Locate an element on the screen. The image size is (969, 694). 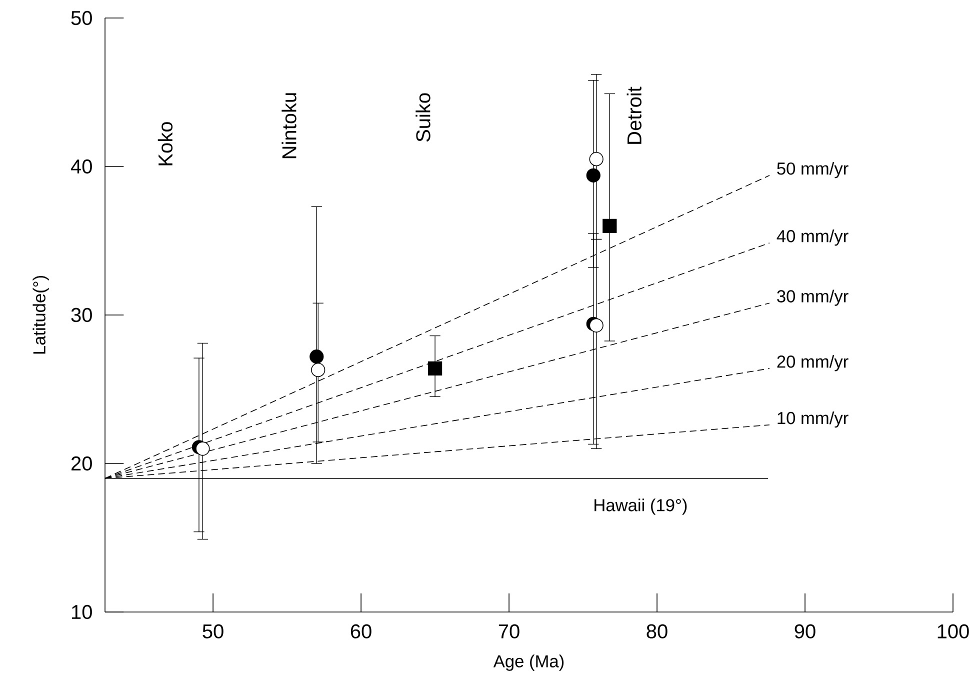
x-tick-label: 70 is located at coordinates (509, 631).